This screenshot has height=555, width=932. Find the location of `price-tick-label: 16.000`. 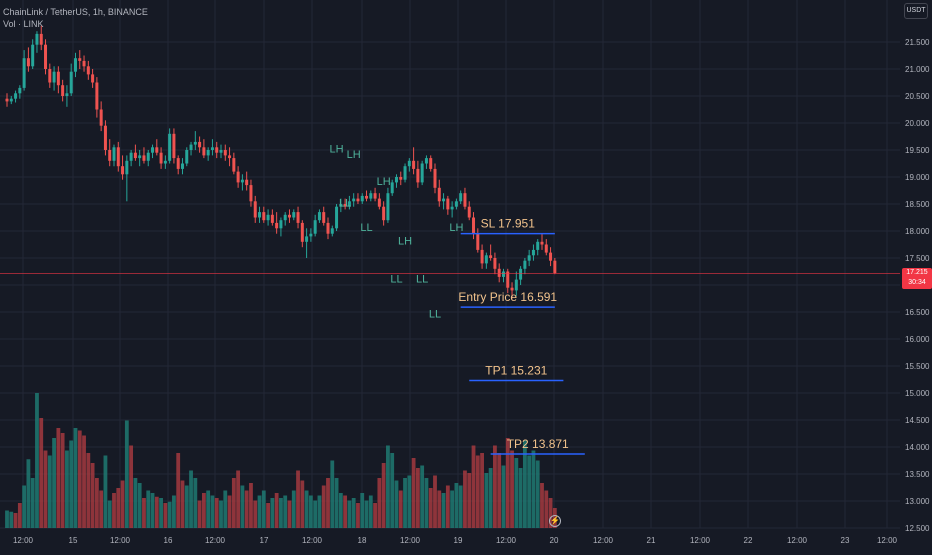

price-tick-label: 16.000 is located at coordinates (917, 339).